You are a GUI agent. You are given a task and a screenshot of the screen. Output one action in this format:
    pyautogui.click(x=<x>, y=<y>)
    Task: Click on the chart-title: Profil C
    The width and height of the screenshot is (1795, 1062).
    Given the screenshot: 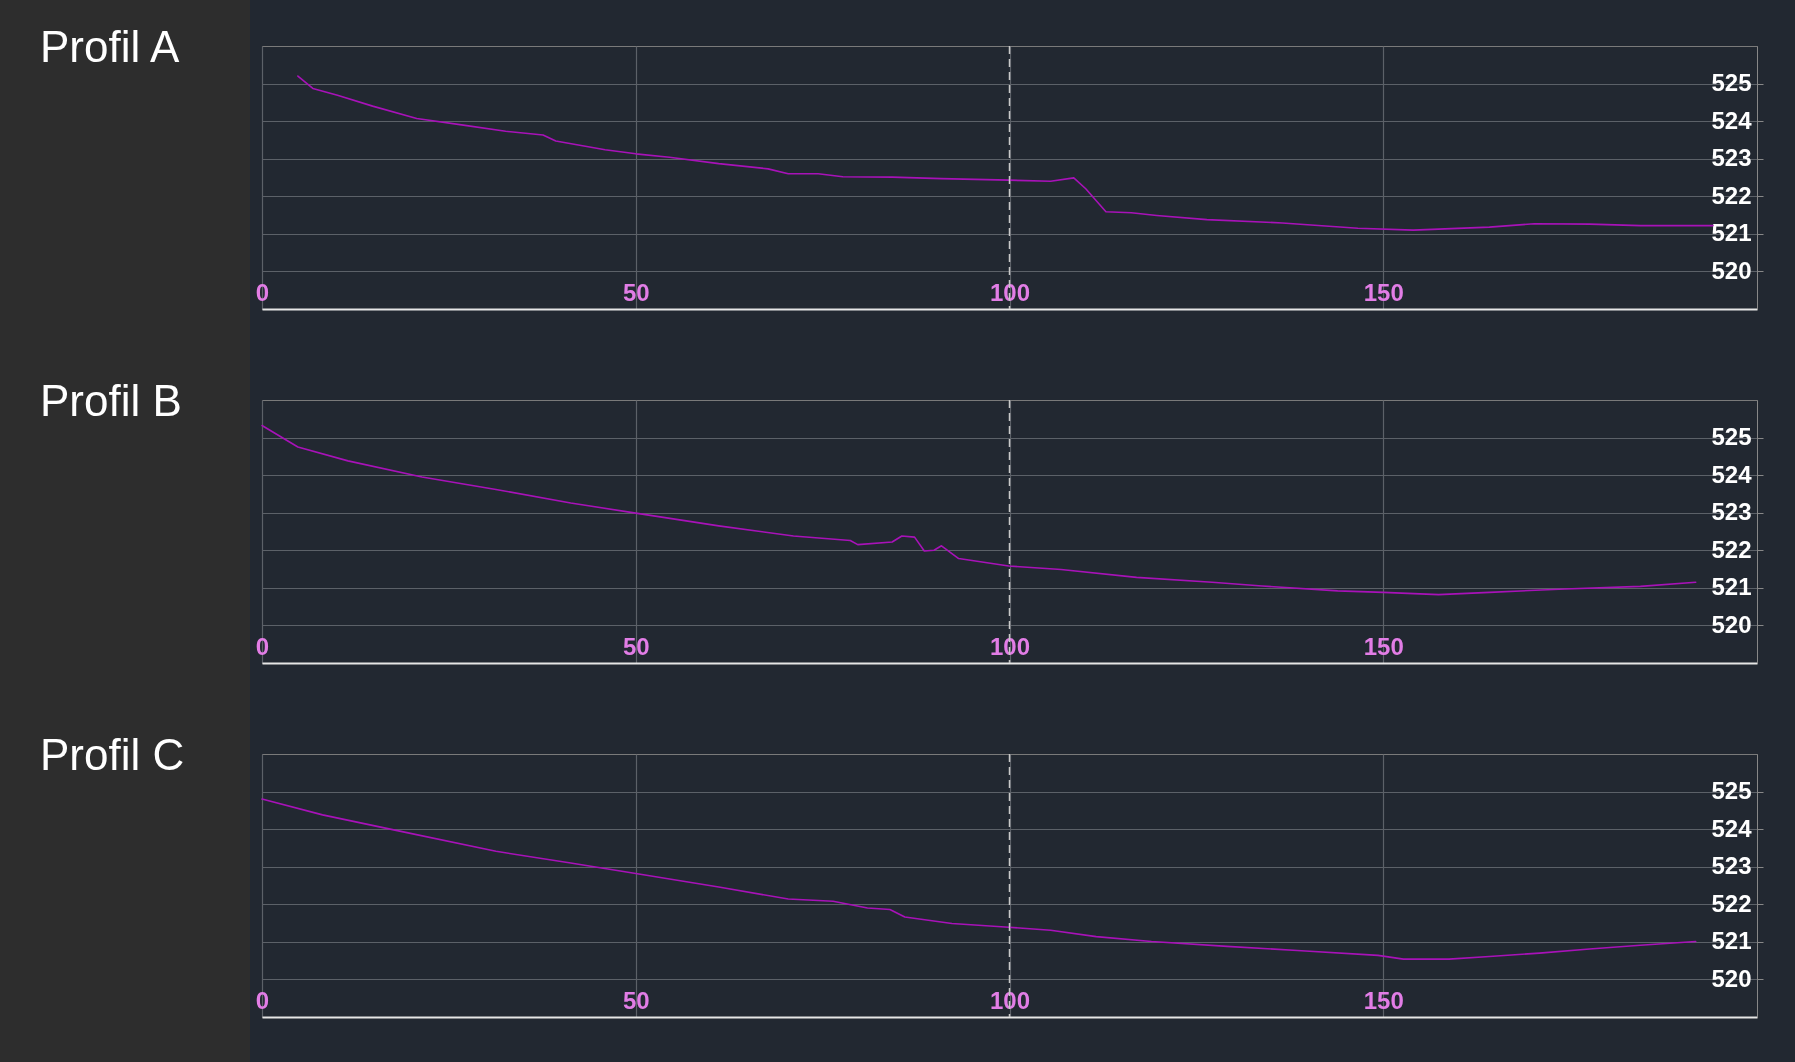 What is the action you would take?
    pyautogui.click(x=112, y=755)
    